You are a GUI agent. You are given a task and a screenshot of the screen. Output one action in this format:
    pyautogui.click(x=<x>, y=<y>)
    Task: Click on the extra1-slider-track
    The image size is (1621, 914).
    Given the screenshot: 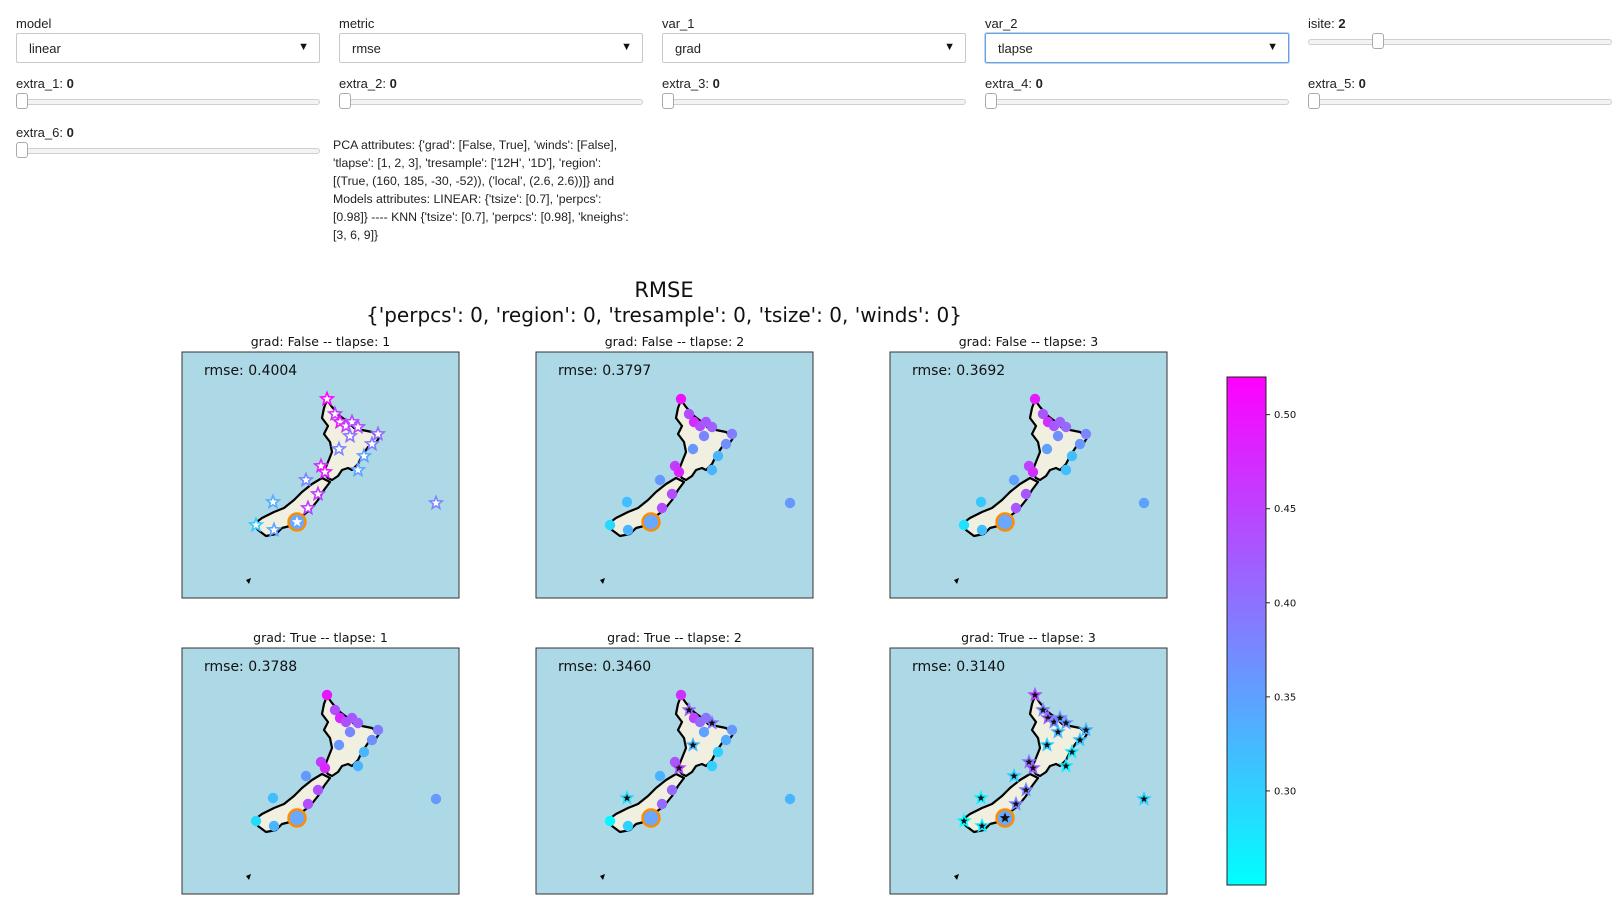 What is the action you would take?
    pyautogui.click(x=168, y=102)
    